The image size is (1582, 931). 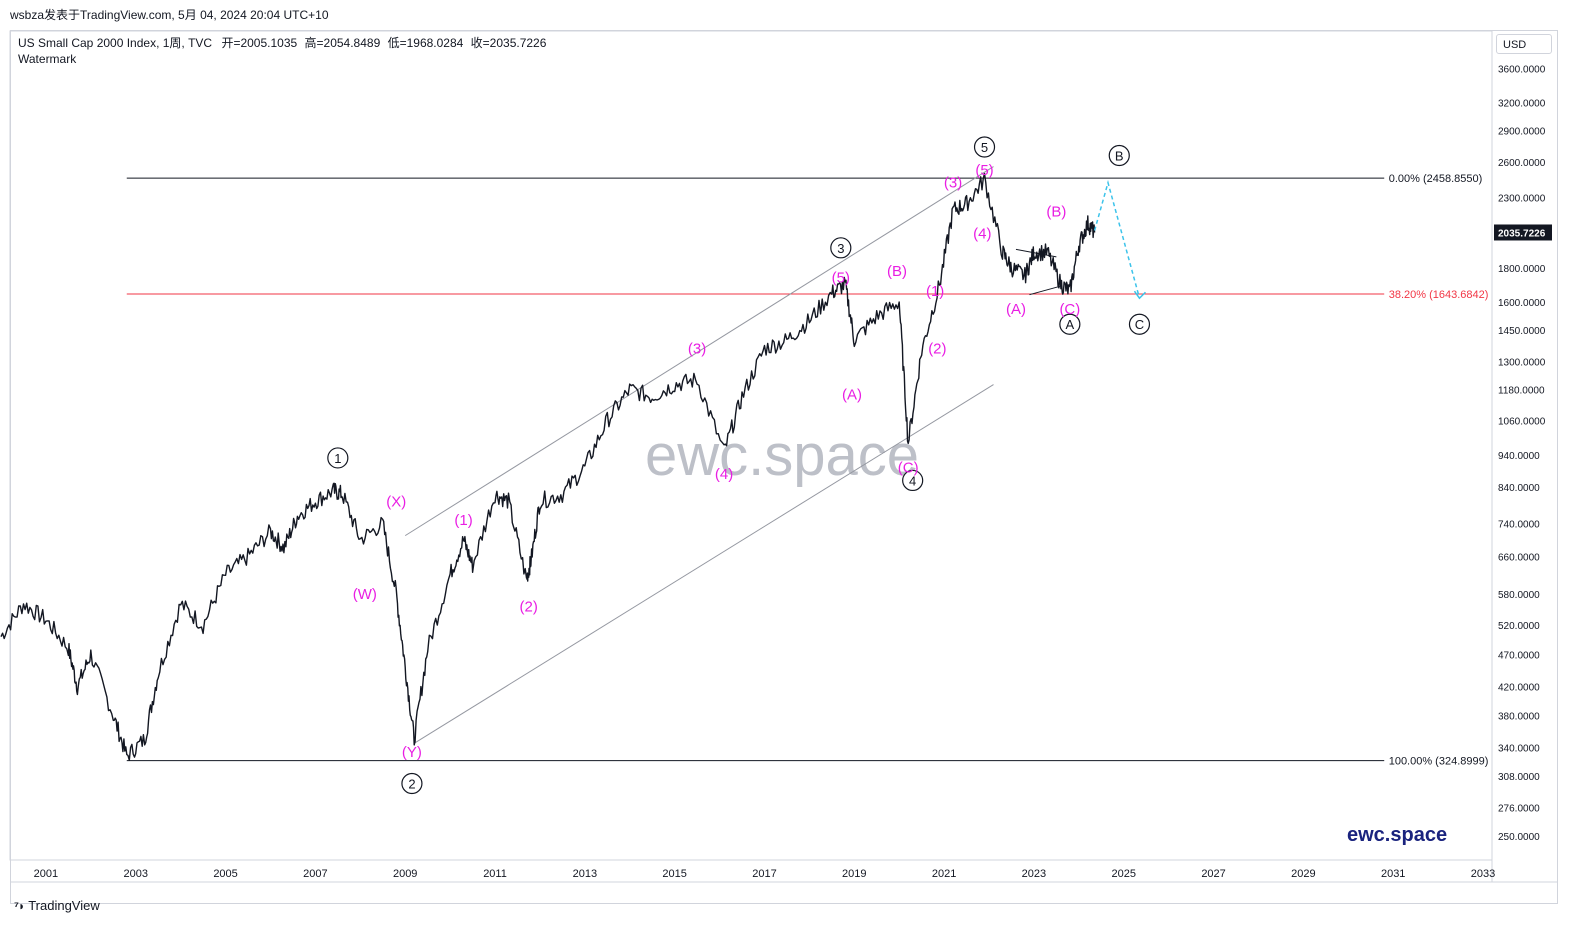 I want to click on wave-label: C, so click(x=1139, y=324).